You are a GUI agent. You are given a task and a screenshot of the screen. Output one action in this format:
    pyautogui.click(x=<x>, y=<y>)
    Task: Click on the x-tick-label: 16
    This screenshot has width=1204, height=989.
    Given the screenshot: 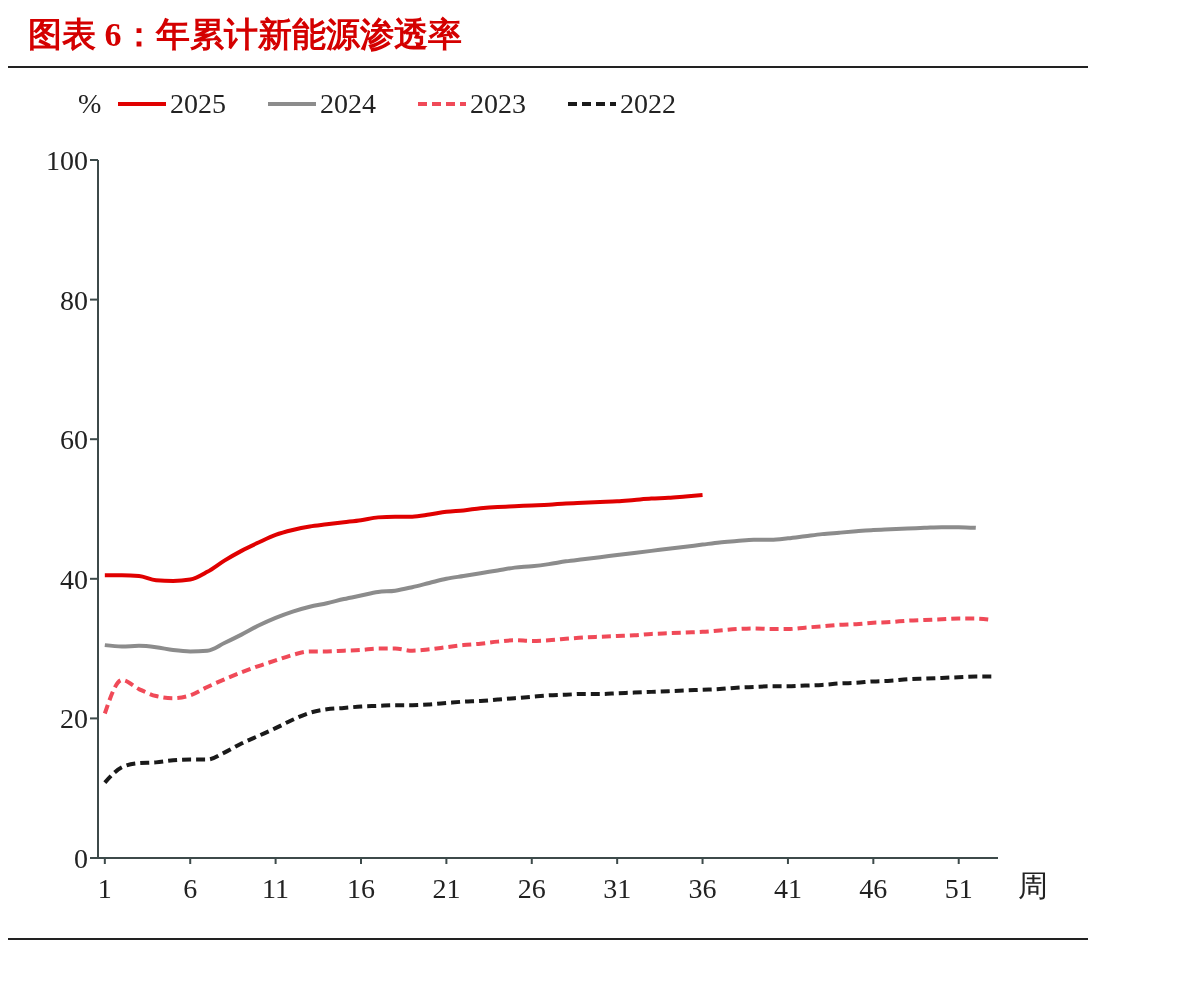 What is the action you would take?
    pyautogui.click(x=361, y=888)
    